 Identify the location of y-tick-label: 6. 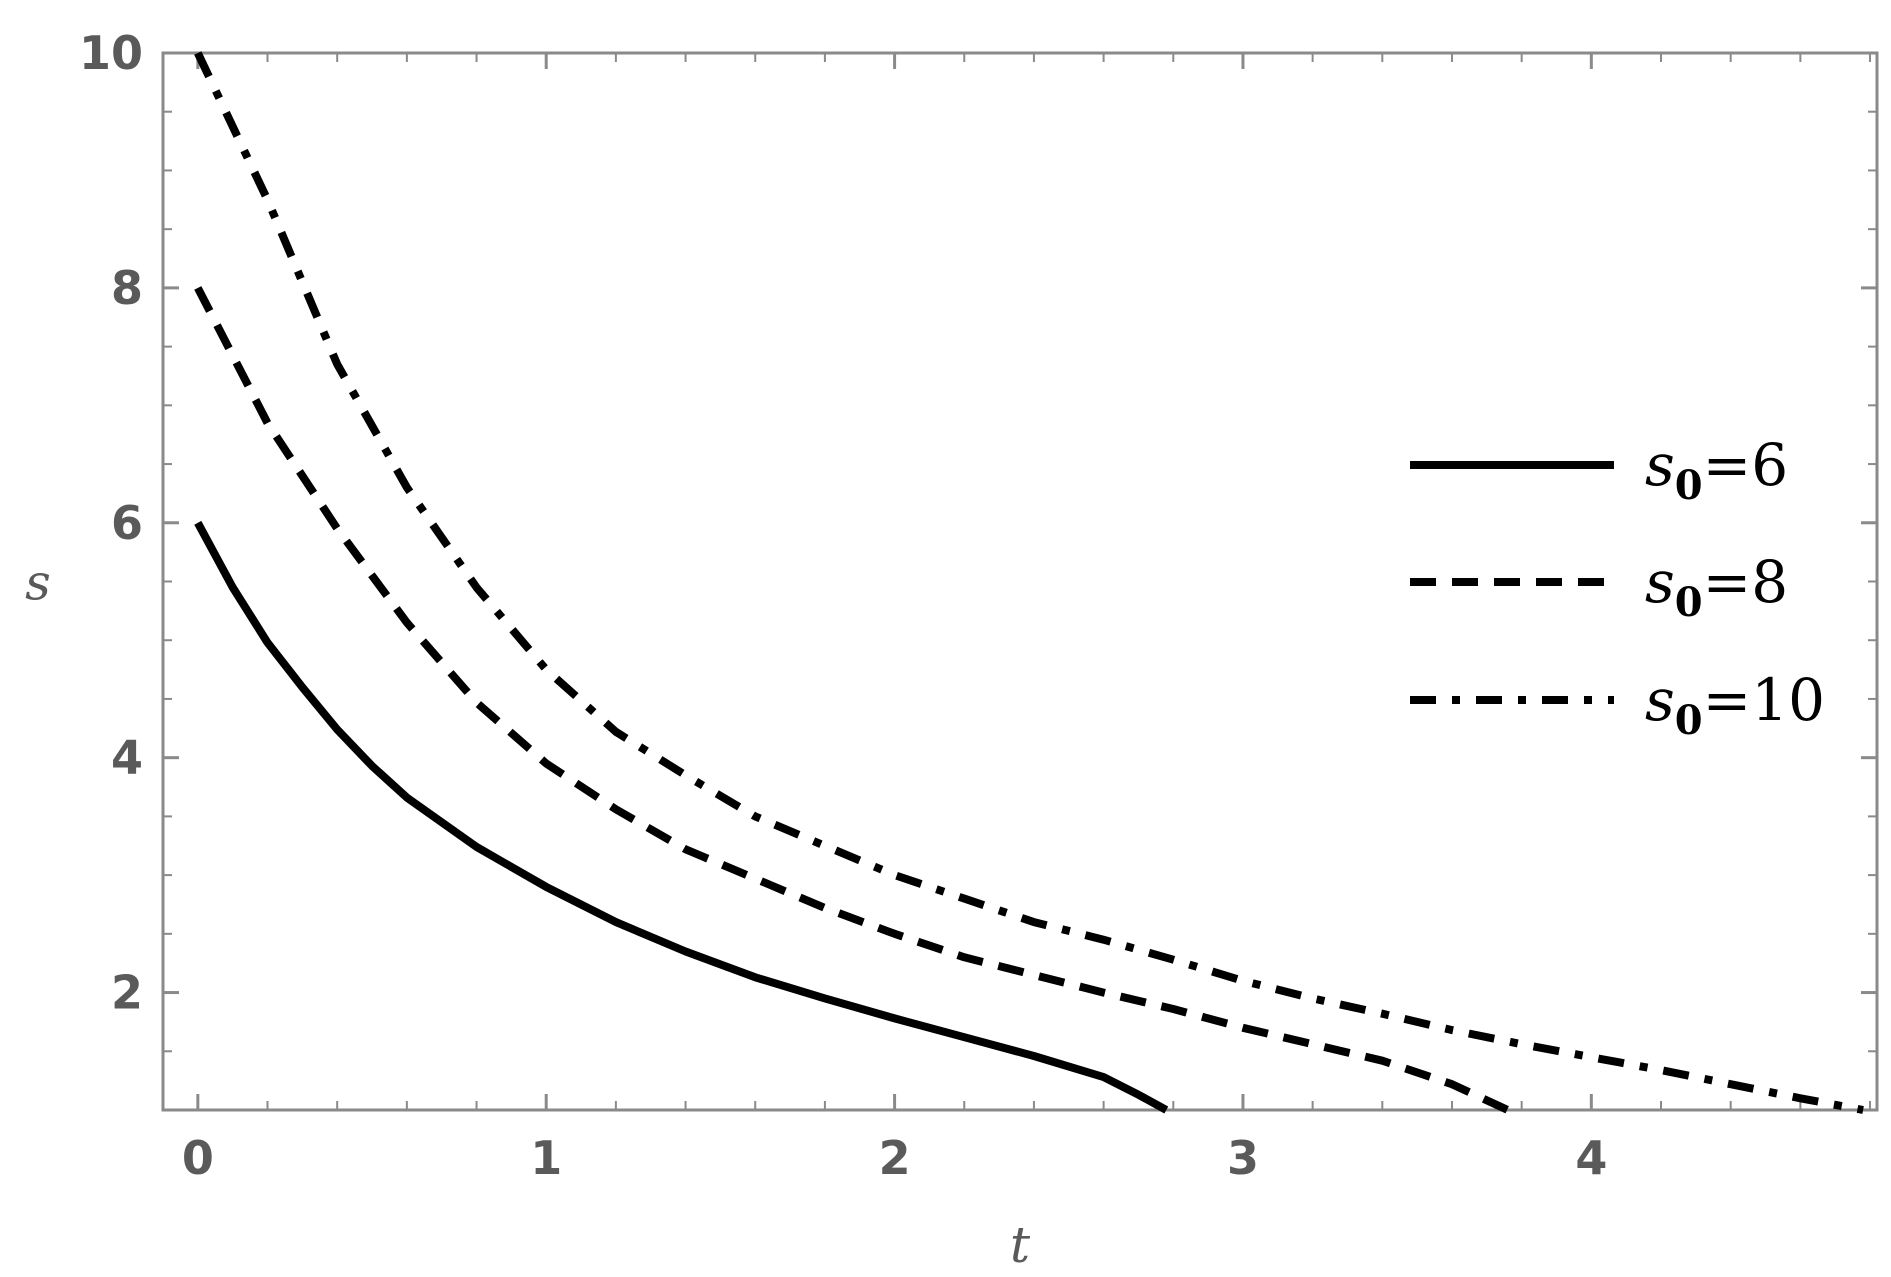
(127, 523).